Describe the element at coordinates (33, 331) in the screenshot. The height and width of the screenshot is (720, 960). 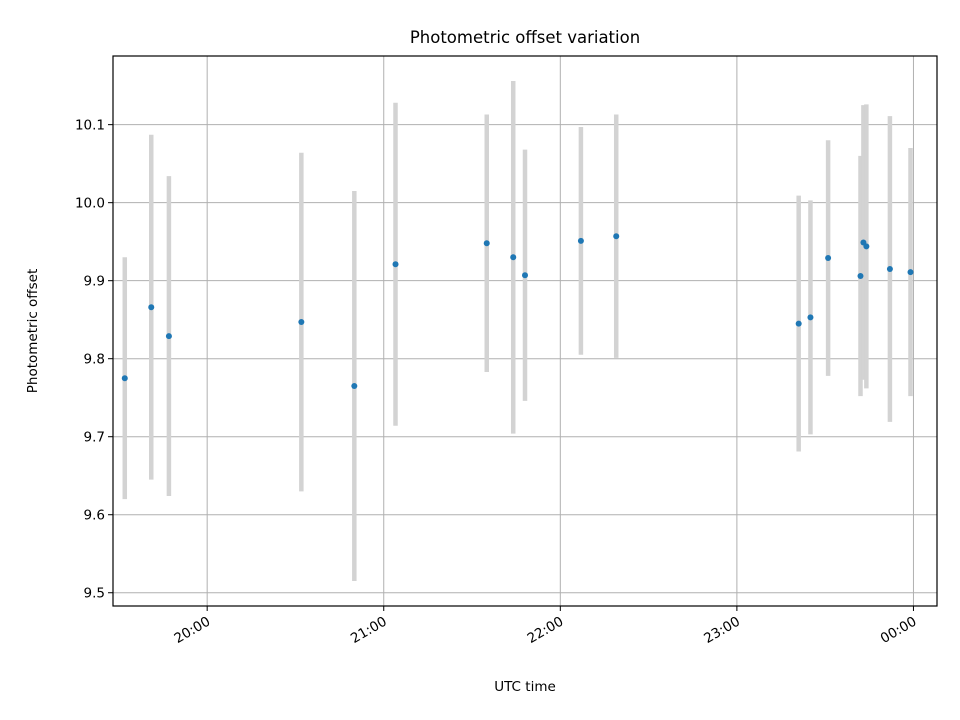
I see `y-axis-label: Photometric offset` at that location.